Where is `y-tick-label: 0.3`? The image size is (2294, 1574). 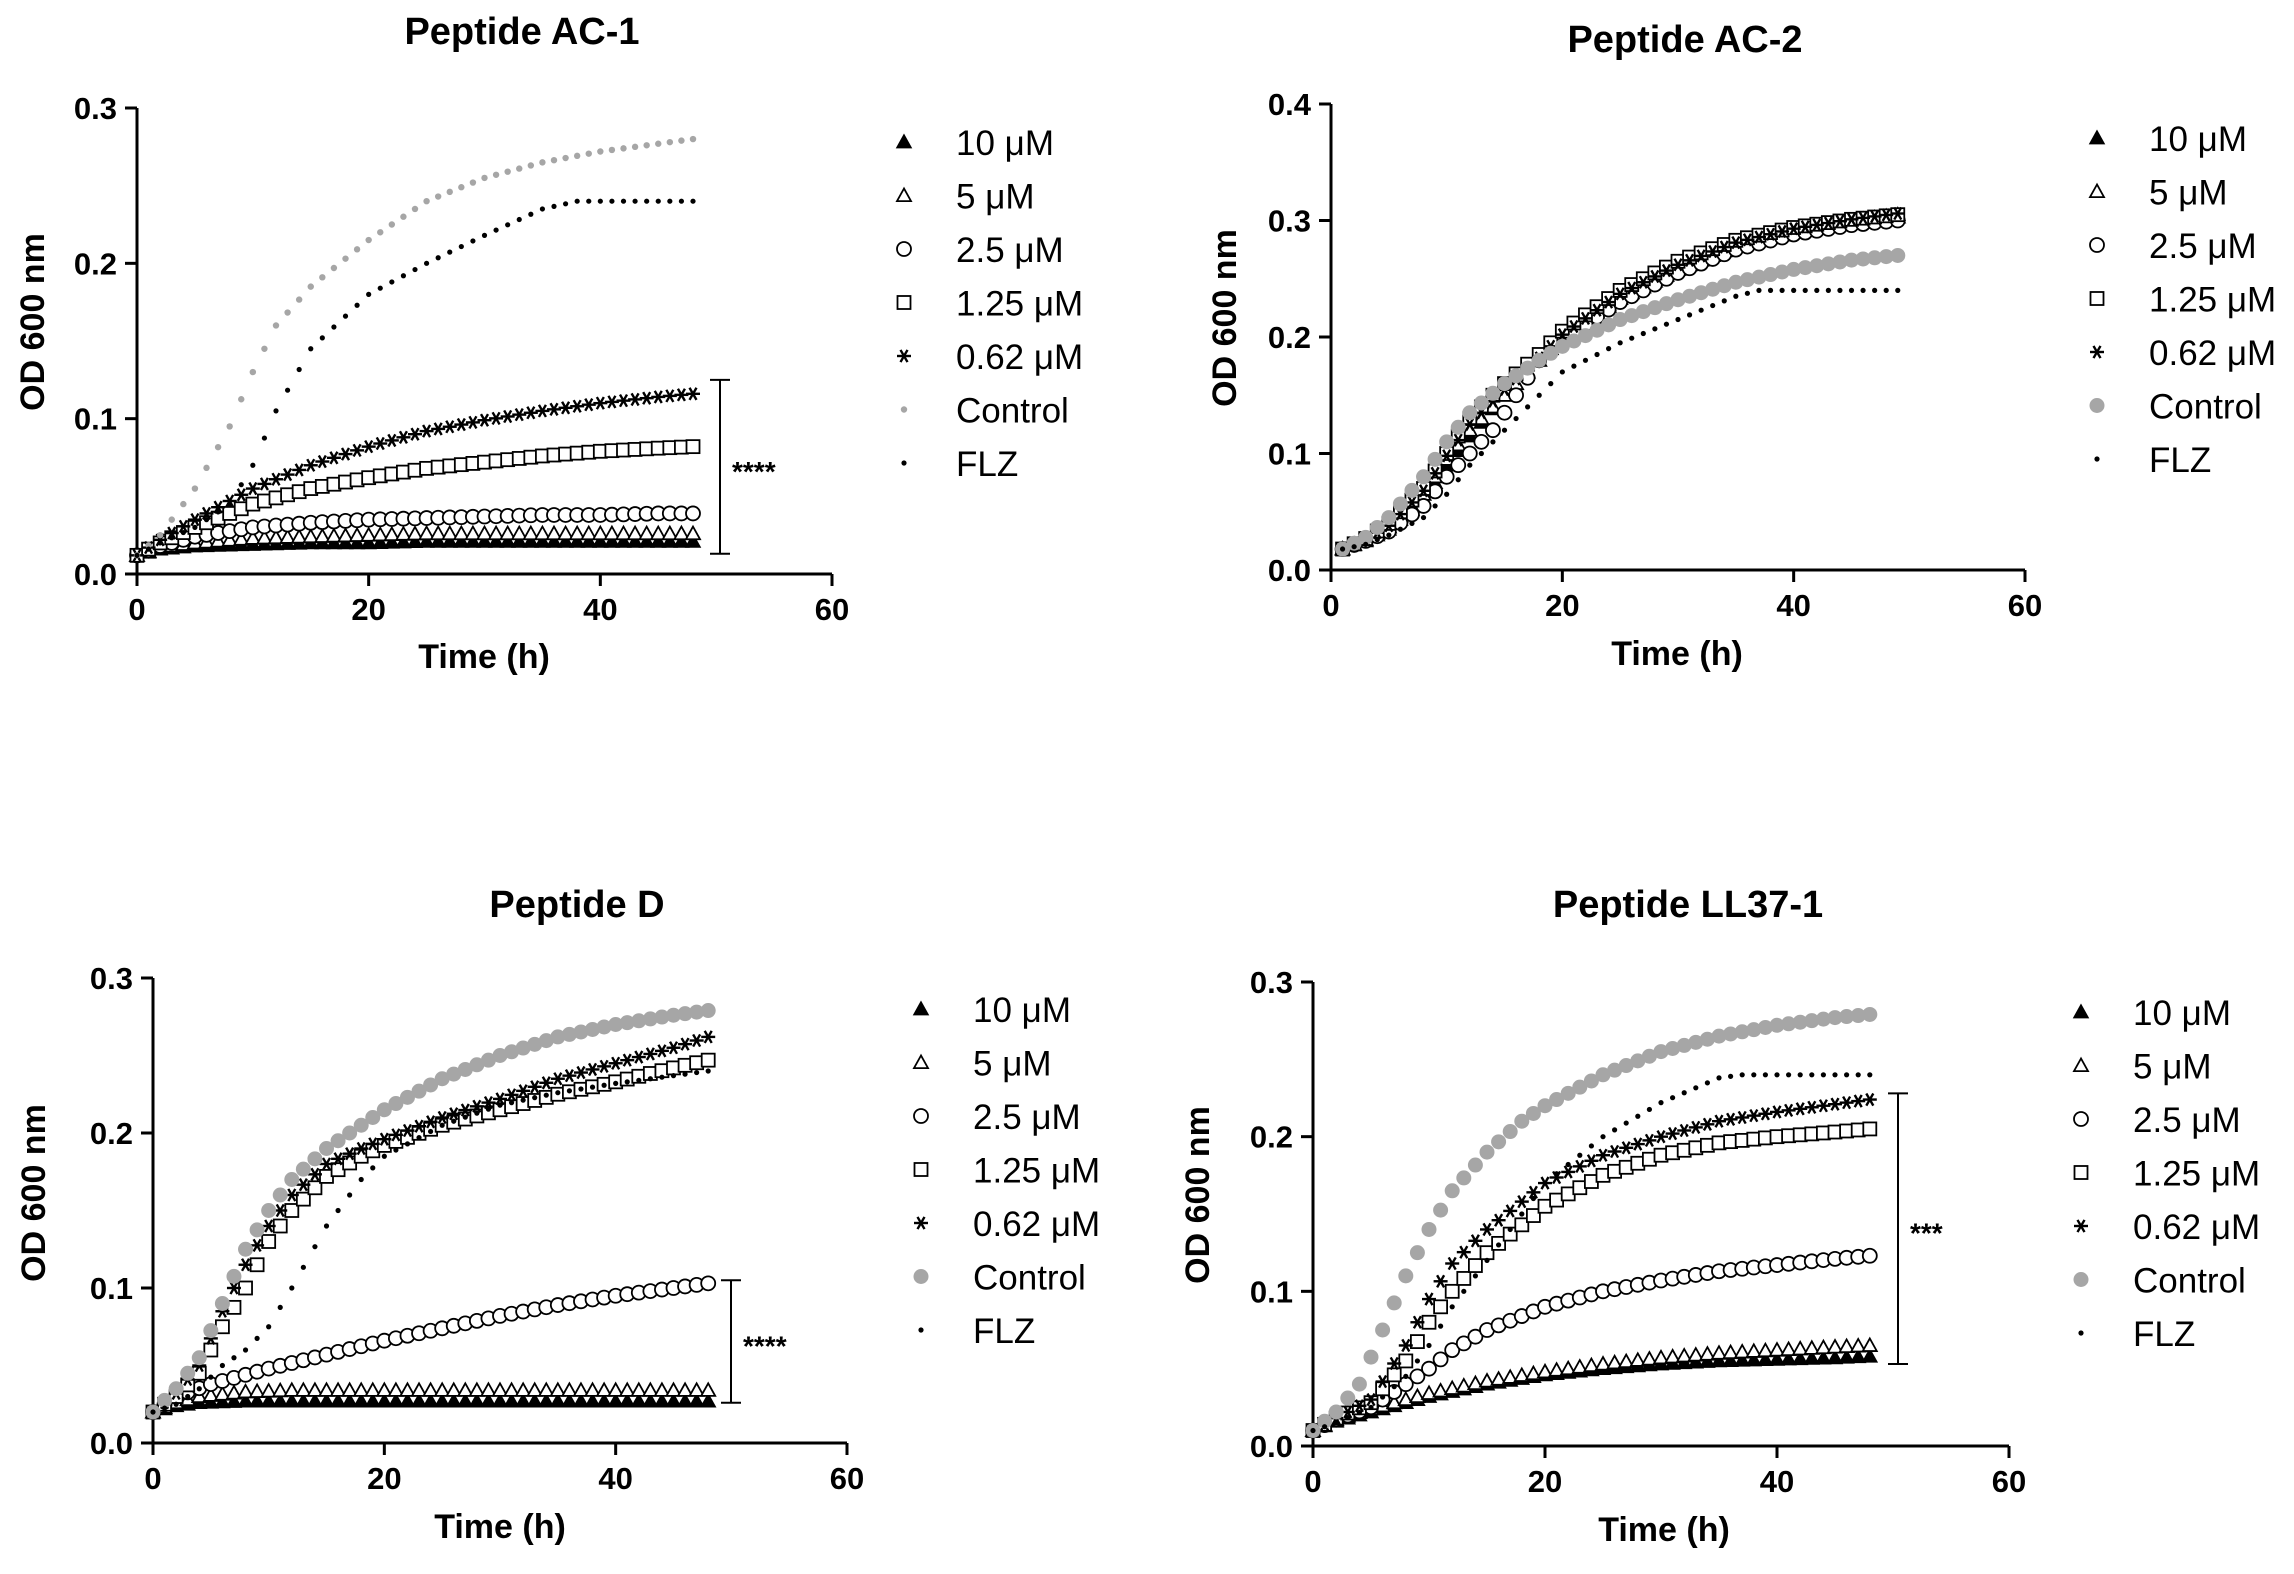 y-tick-label: 0.3 is located at coordinates (95, 108).